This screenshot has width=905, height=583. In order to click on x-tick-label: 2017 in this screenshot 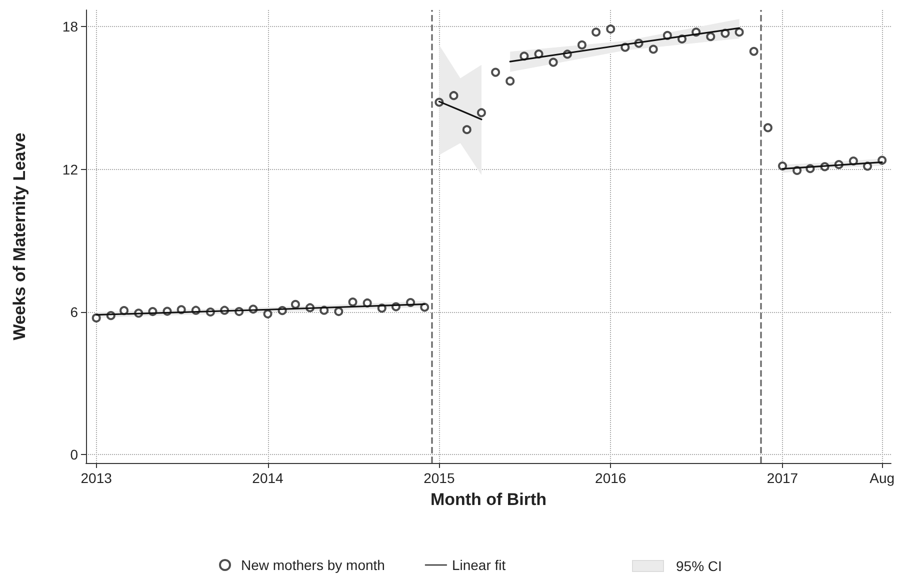, I will do `click(782, 478)`.